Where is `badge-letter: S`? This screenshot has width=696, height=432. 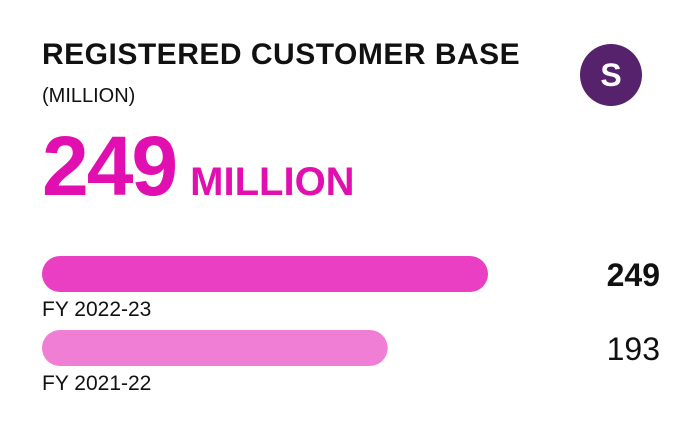
badge-letter: S is located at coordinates (611, 74).